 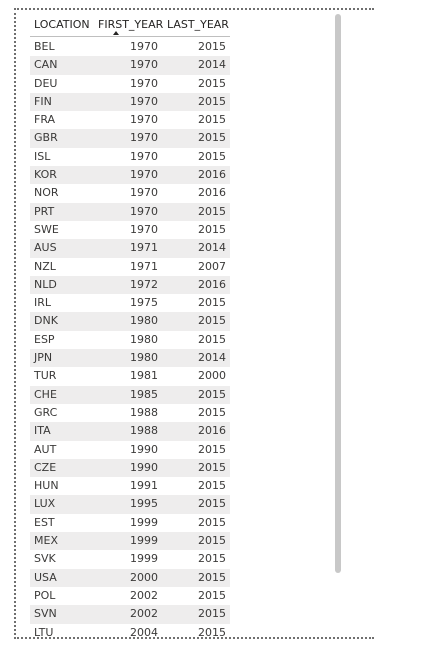 I want to click on table-row: USA 2000 2015, so click(x=130, y=577).